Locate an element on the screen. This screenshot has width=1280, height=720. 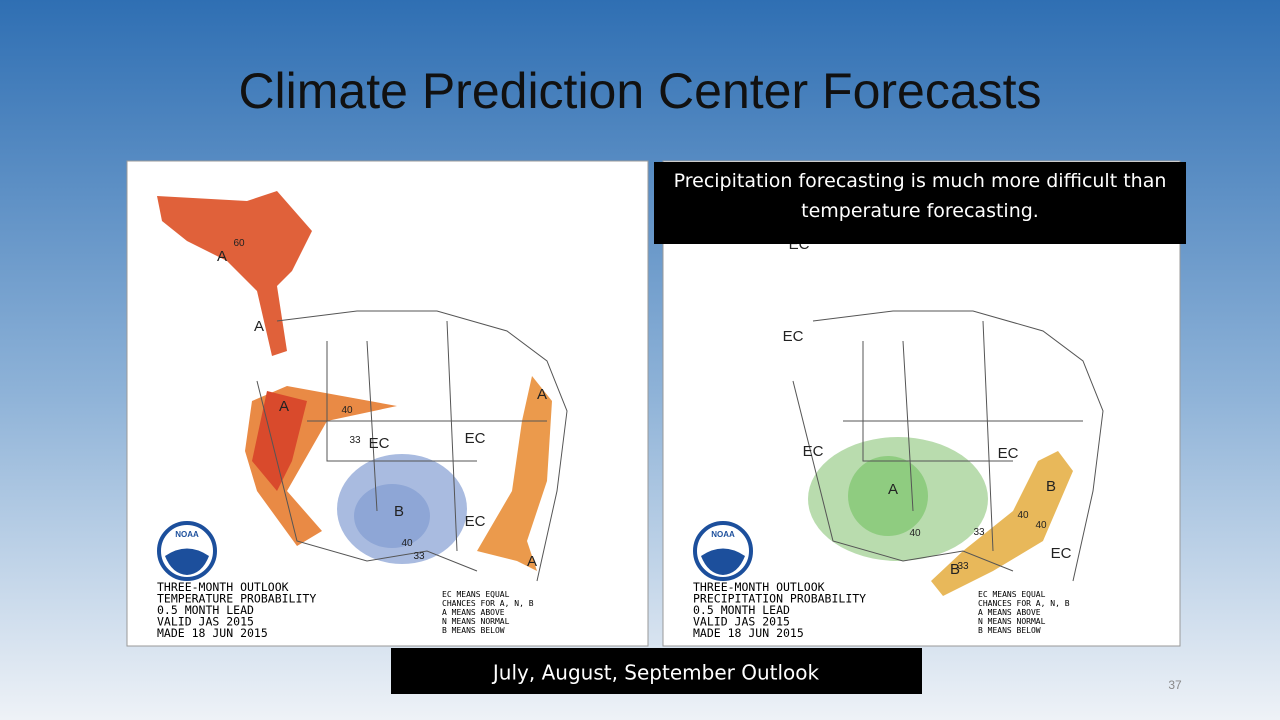
caption-box is located at coordinates (656, 671).